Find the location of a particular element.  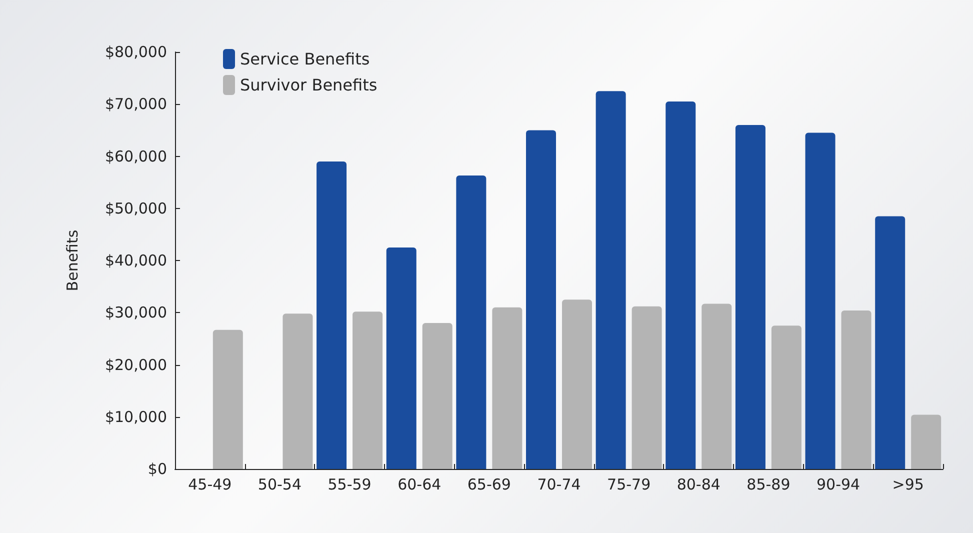

y-tick-label: $30,000 is located at coordinates (135, 313).